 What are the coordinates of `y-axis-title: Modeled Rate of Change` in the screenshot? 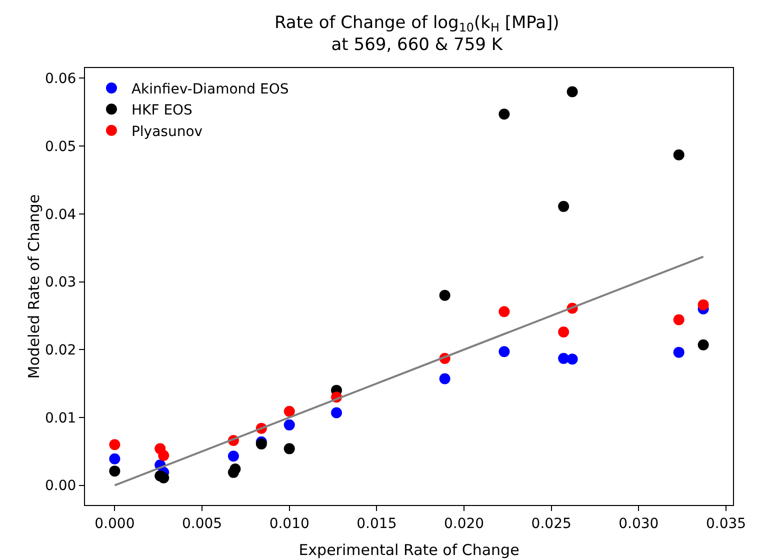 It's located at (34, 286).